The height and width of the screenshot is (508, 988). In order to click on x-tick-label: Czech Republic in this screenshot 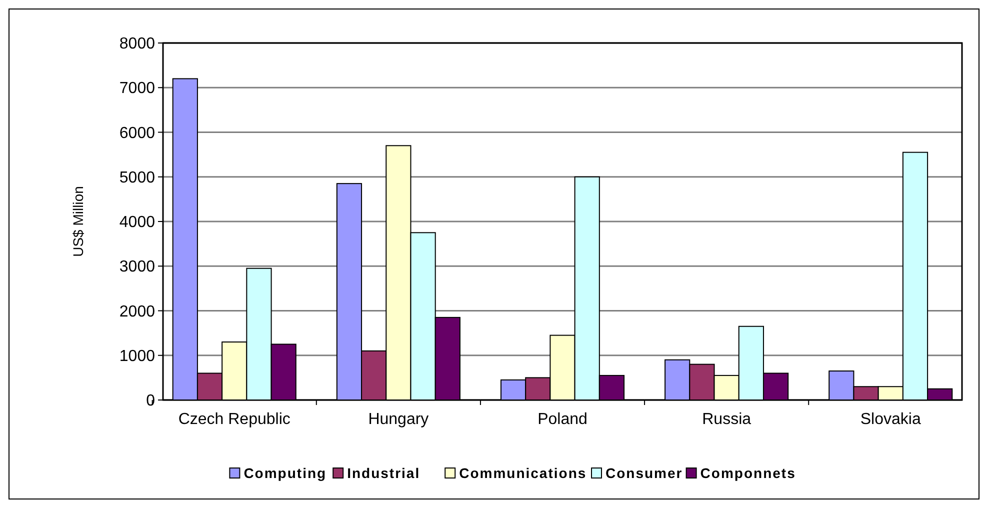, I will do `click(234, 419)`.